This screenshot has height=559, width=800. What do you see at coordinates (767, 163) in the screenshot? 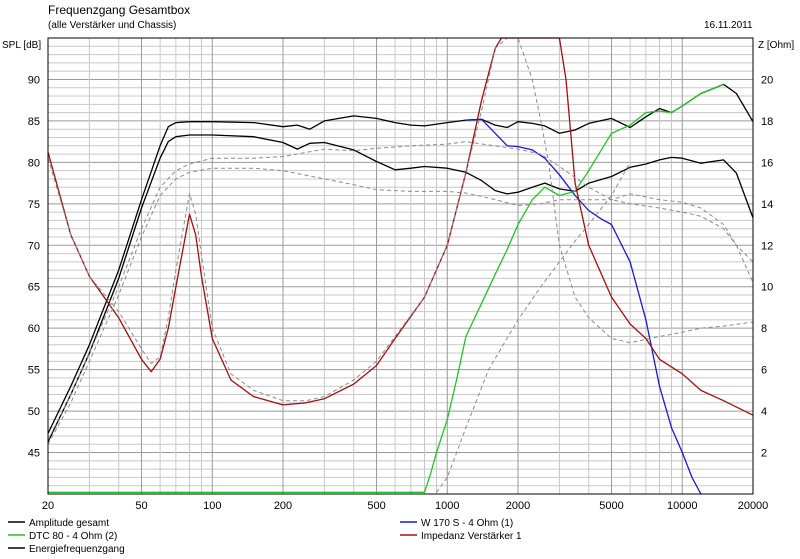
I see `y-right-tick-label: 16` at bounding box center [767, 163].